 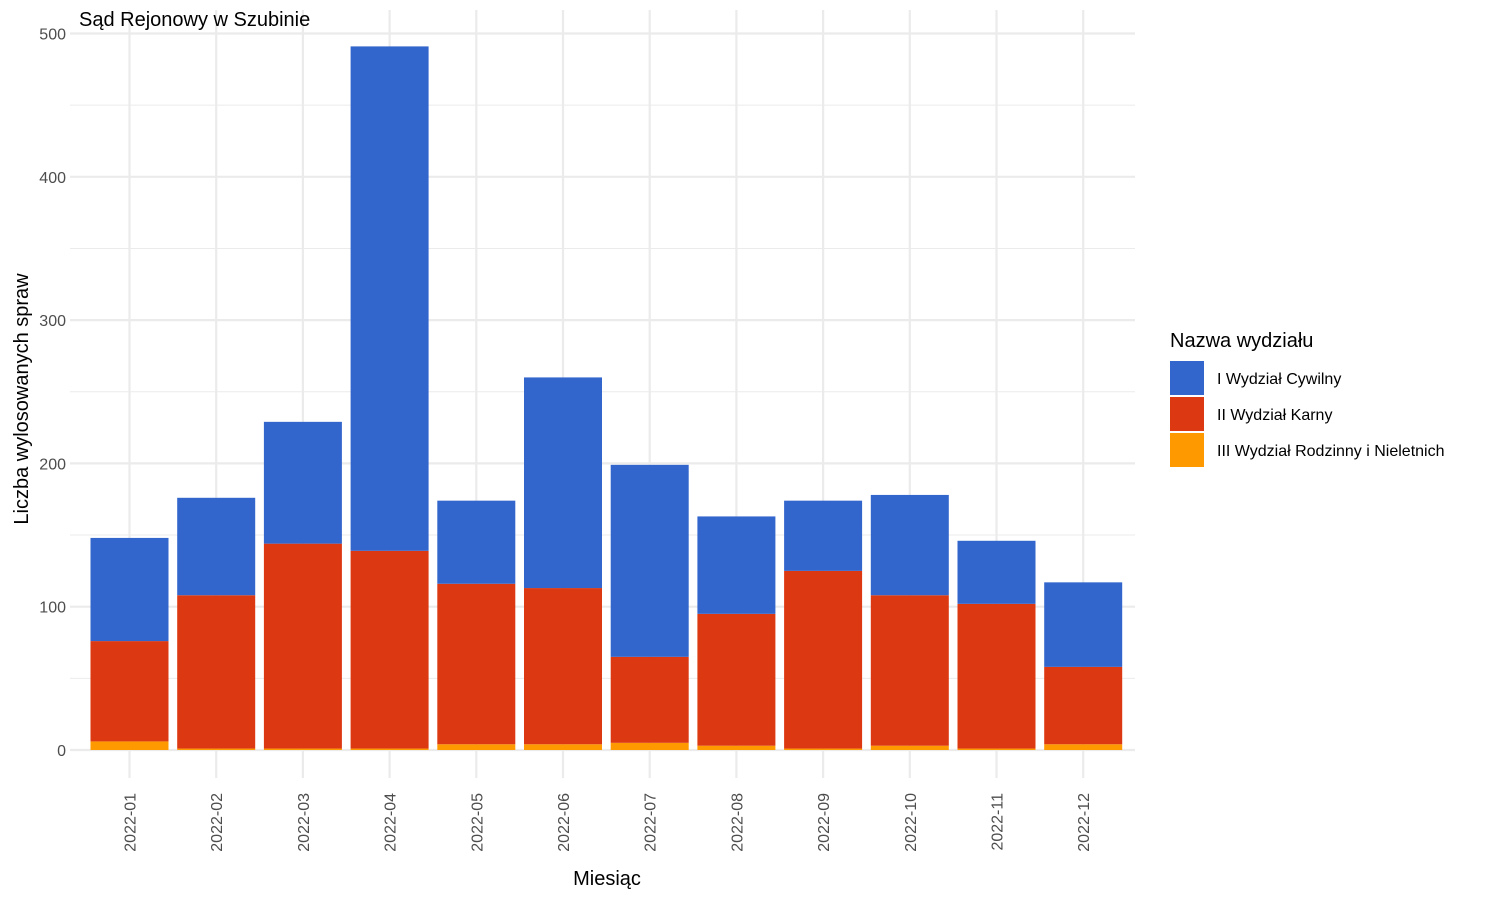 I want to click on x-tick-label: 2022-01, so click(x=131, y=822).